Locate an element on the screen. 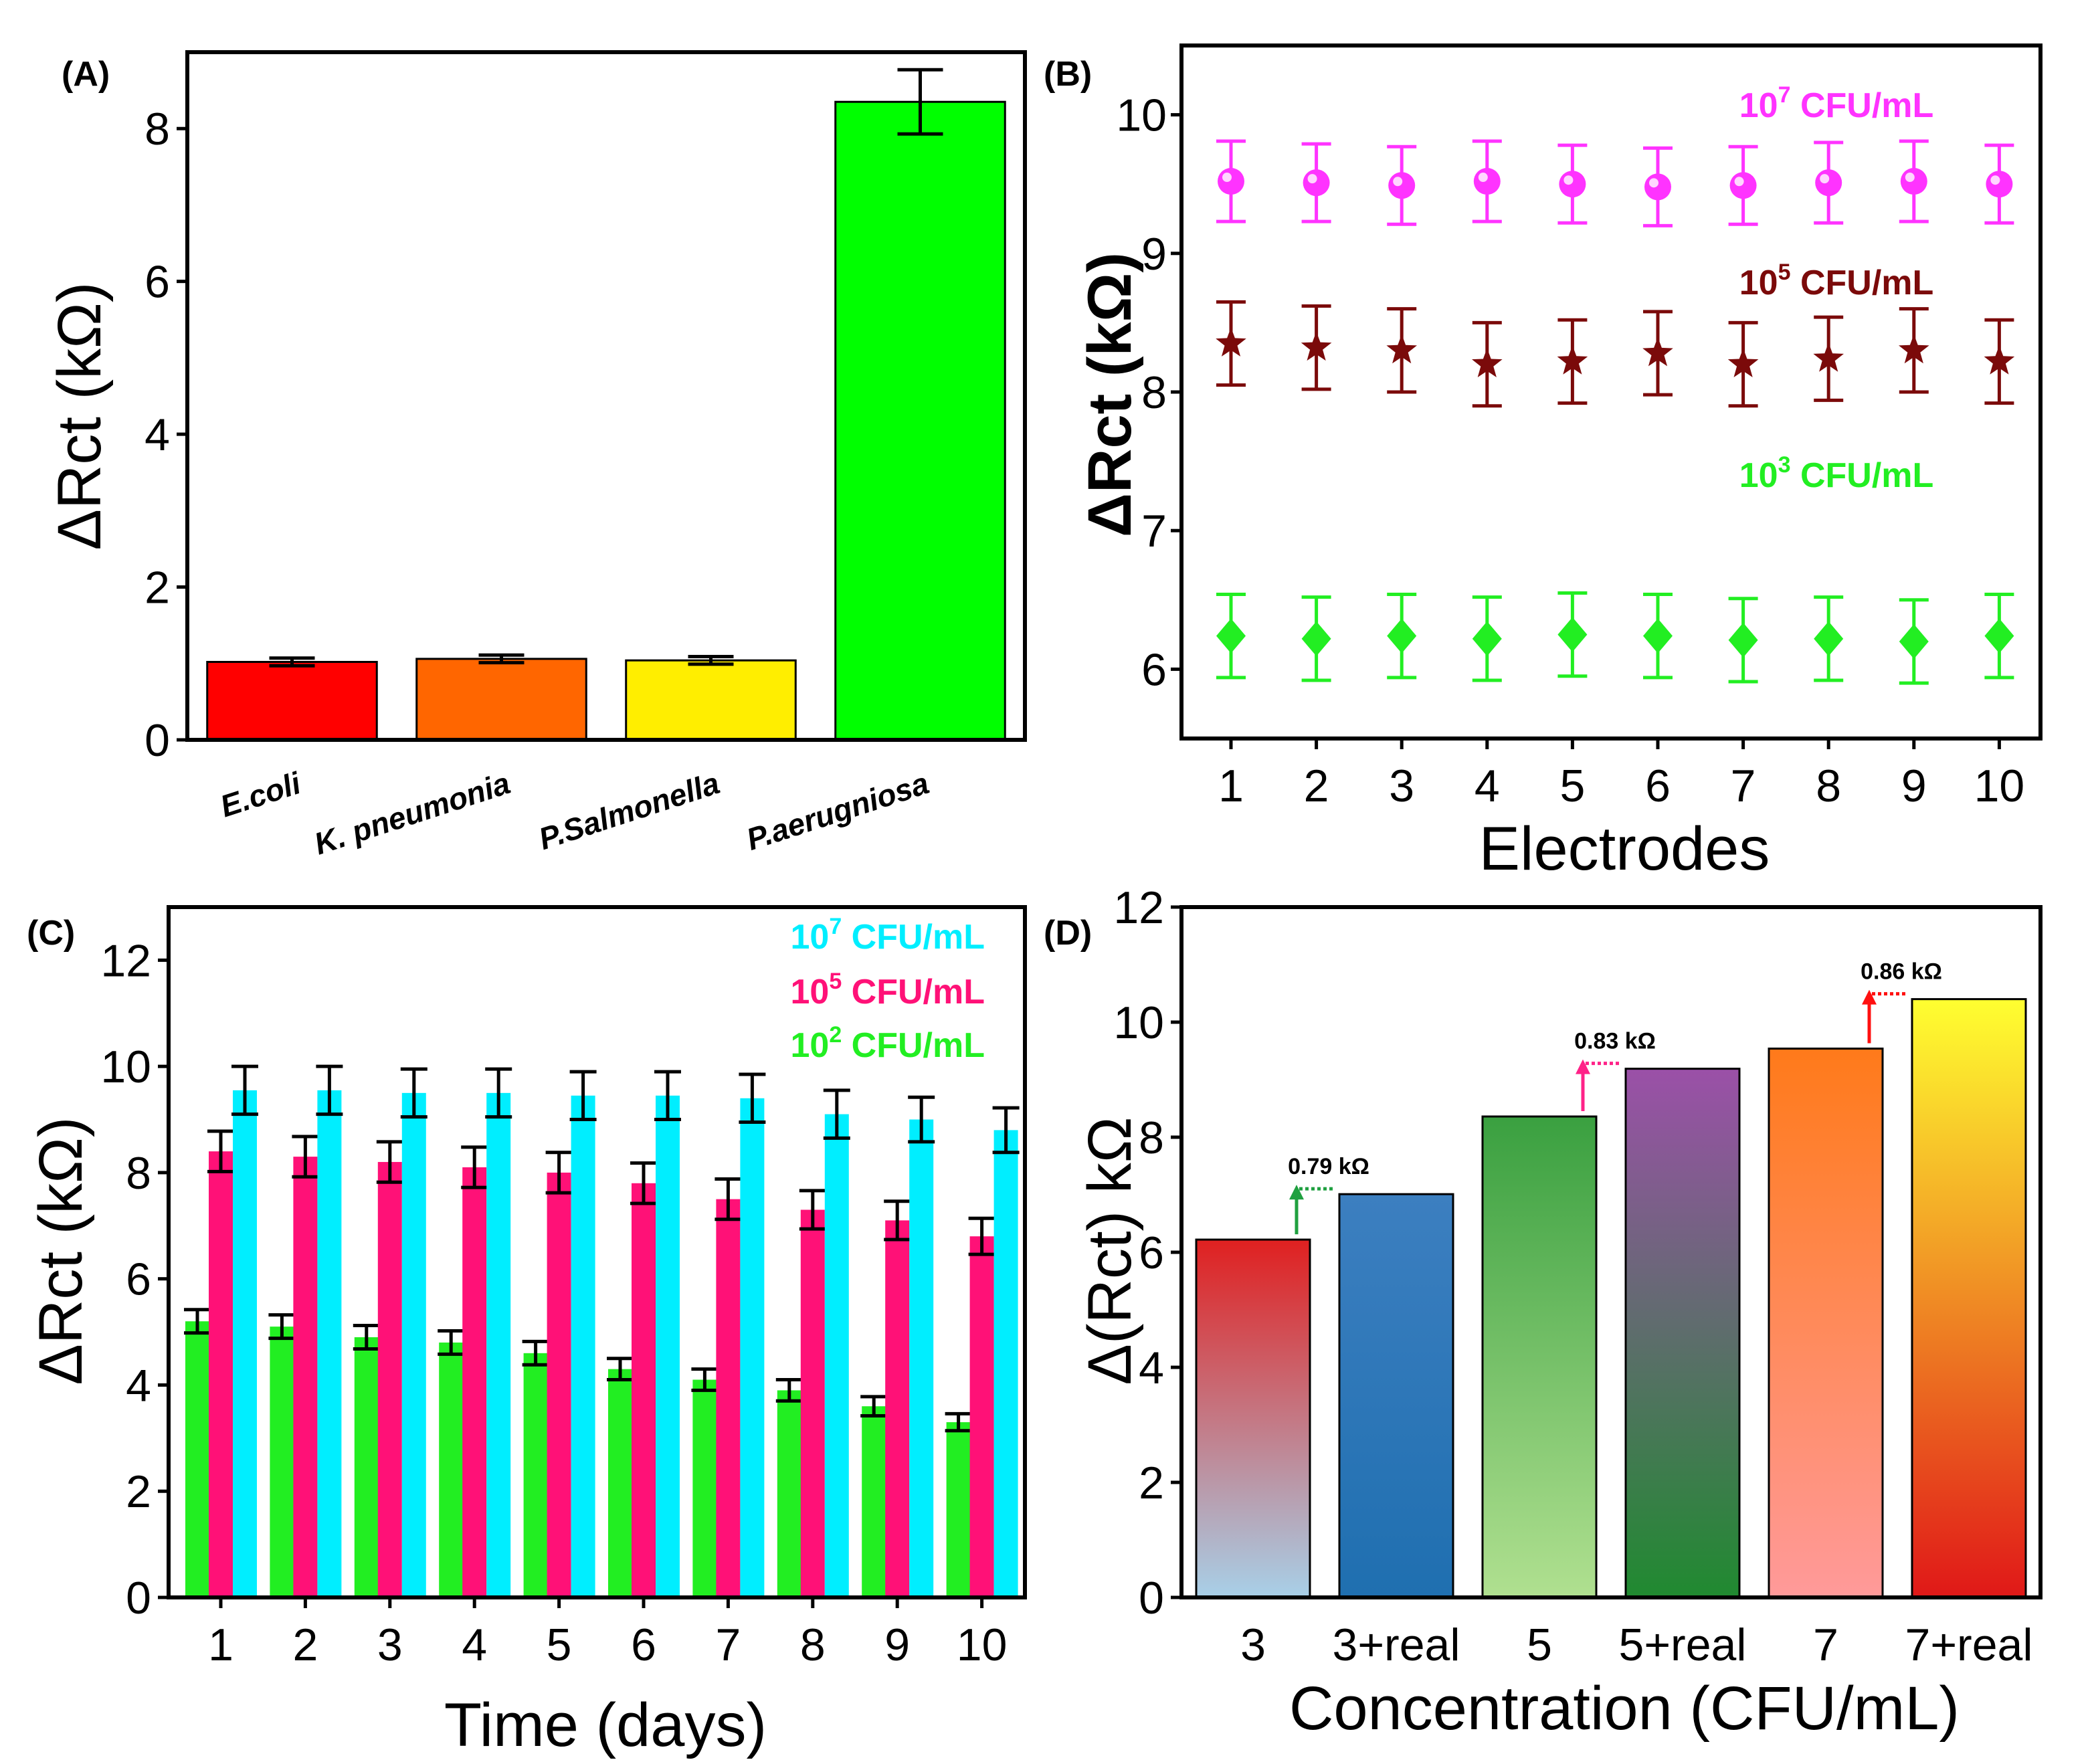  panel-b-xtick-label: 6 is located at coordinates (1658, 786).